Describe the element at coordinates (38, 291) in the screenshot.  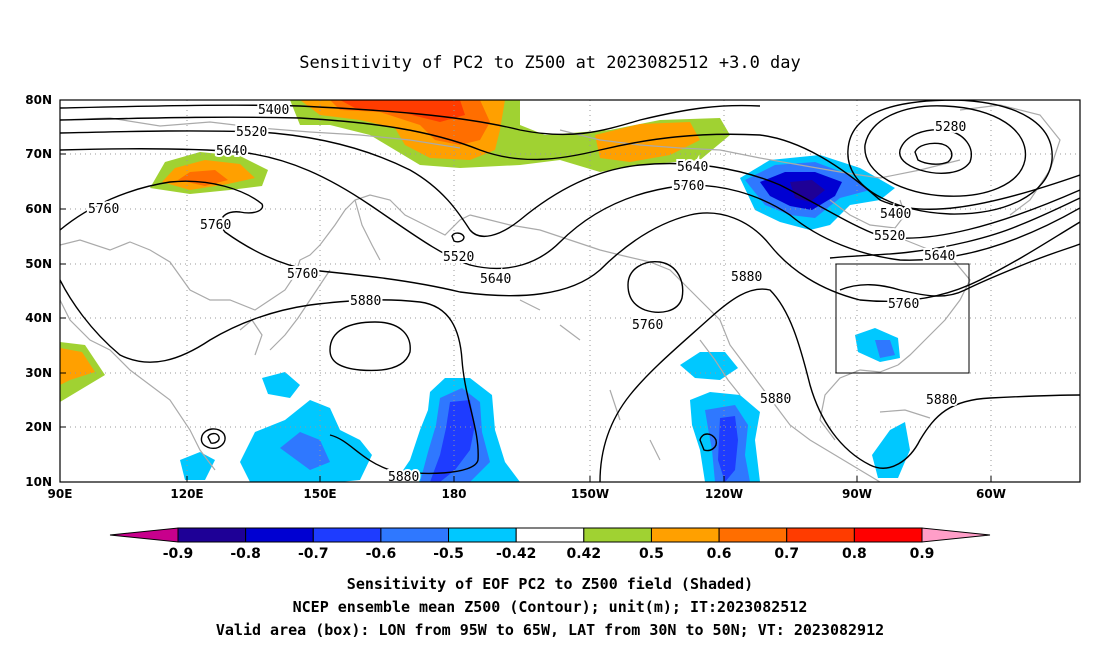
I see `lat-tick-labels: 80N 70N 60N 50N 40N 30N 20N 10N` at that location.